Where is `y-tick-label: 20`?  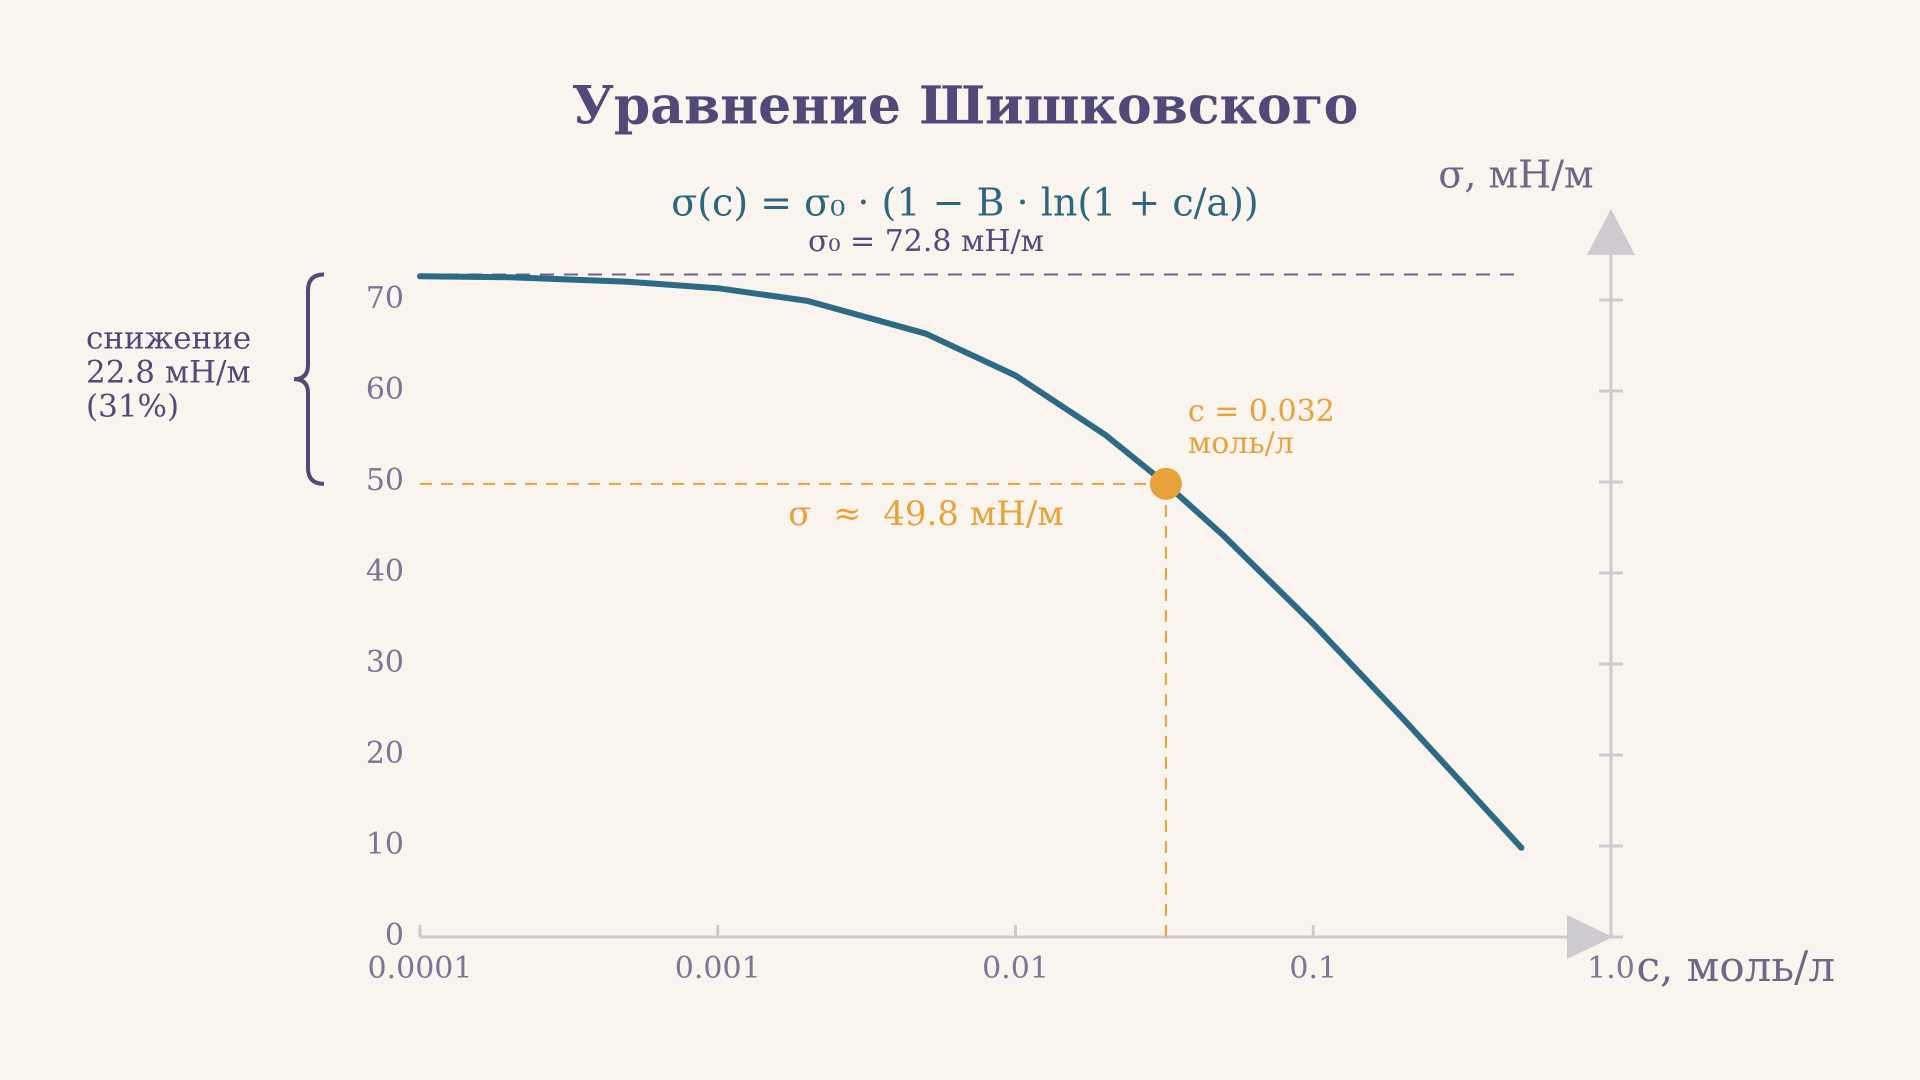 y-tick-label: 20 is located at coordinates (385, 753).